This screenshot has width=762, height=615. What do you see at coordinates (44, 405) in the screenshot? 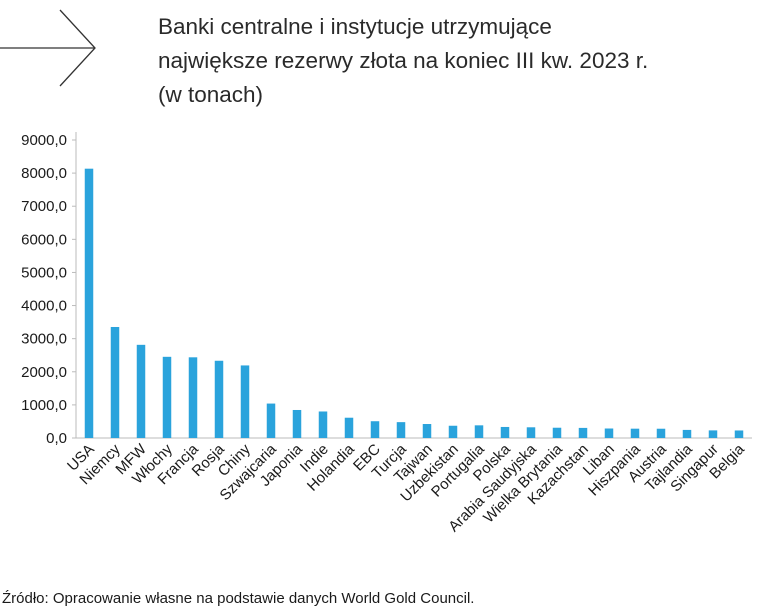
I see `y-tick-label: 1000,0` at bounding box center [44, 405].